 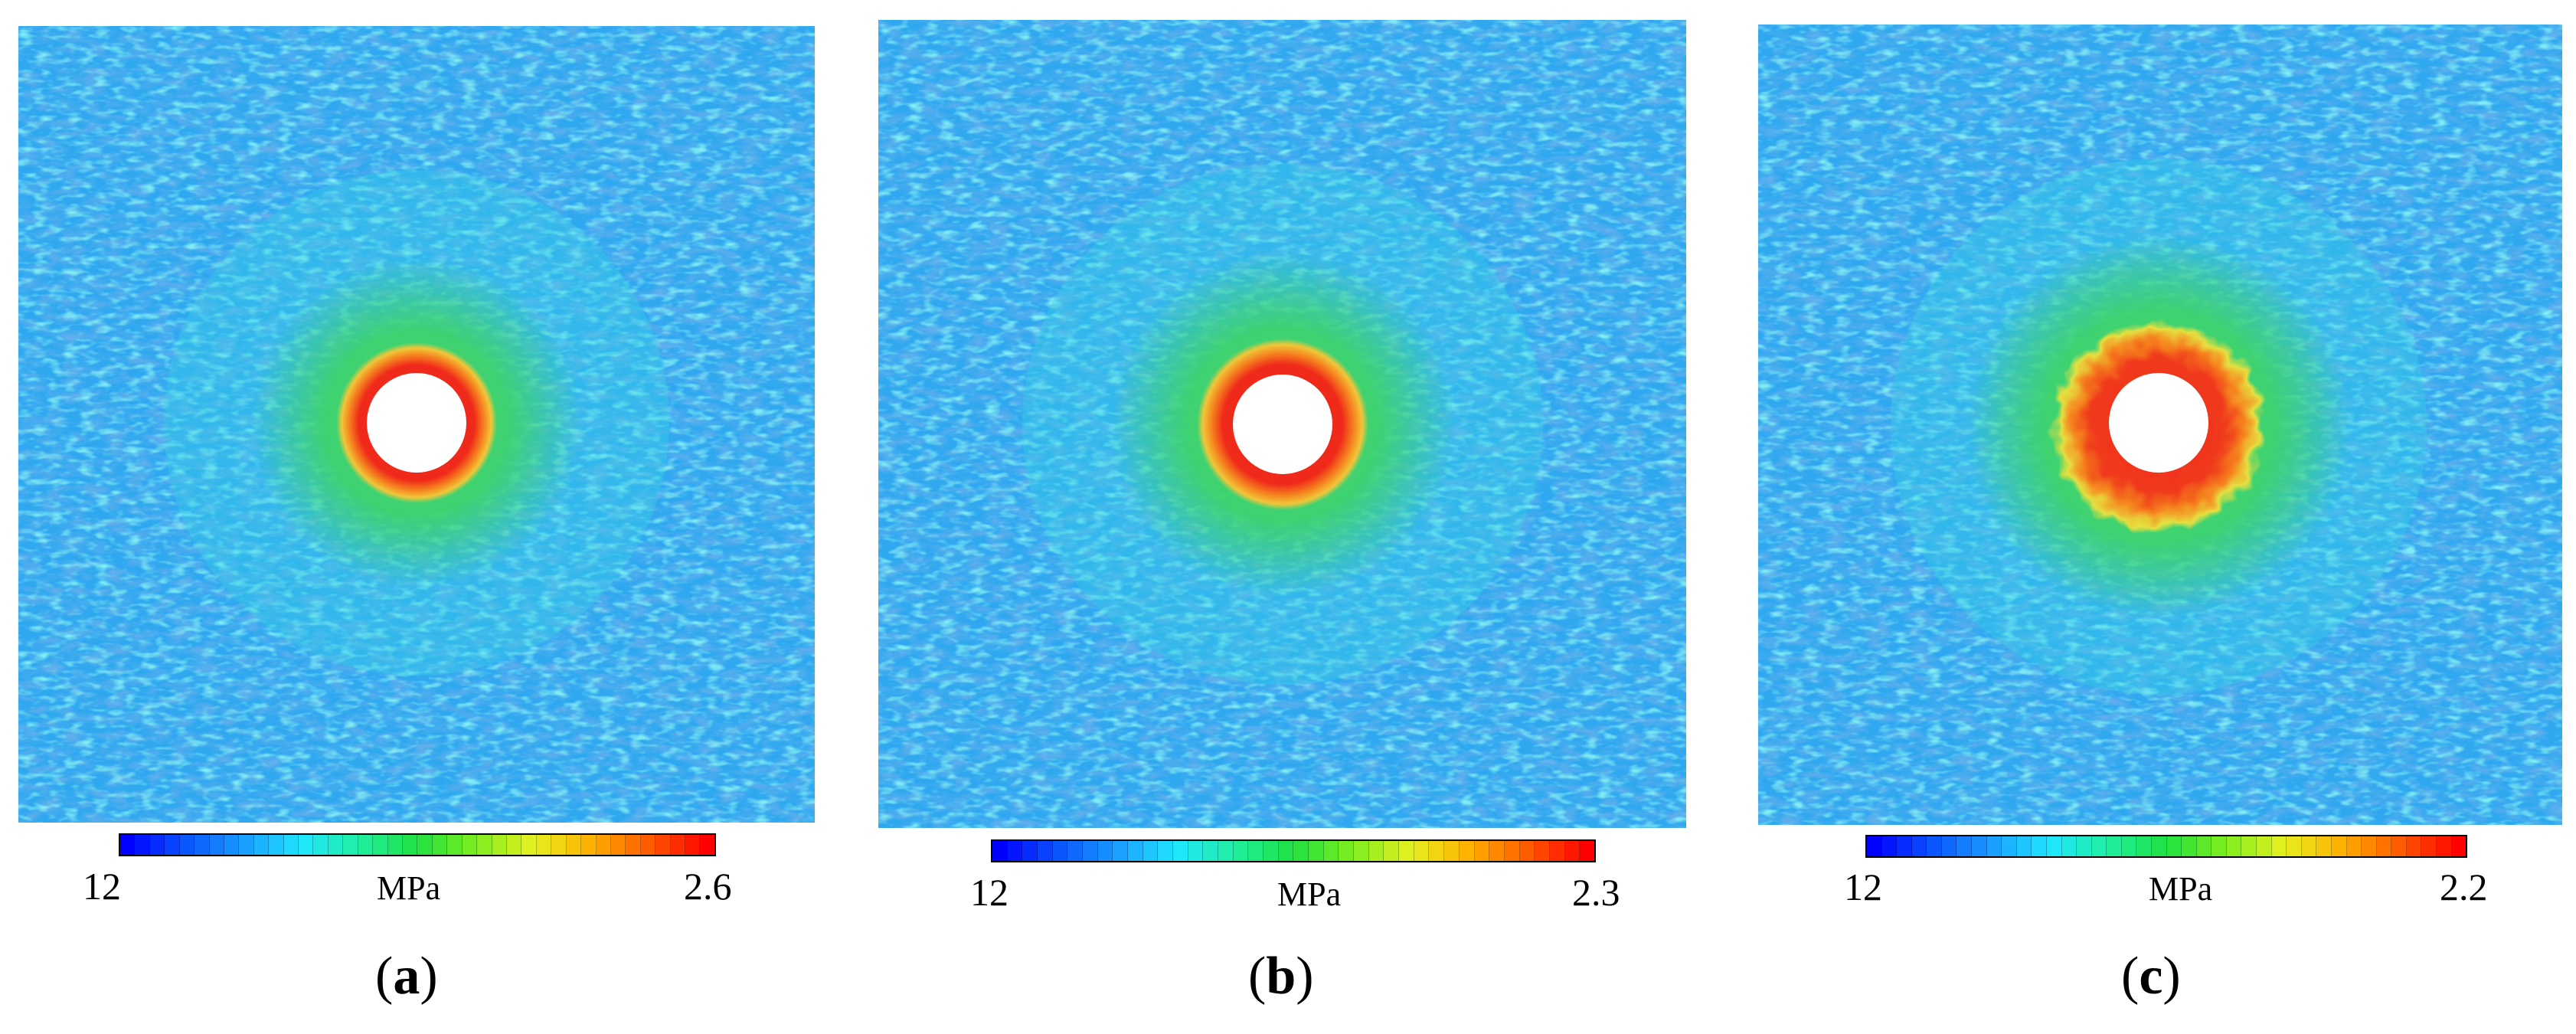 What do you see at coordinates (1309, 894) in the screenshot?
I see `colorbar-unit-label-b: MPa` at bounding box center [1309, 894].